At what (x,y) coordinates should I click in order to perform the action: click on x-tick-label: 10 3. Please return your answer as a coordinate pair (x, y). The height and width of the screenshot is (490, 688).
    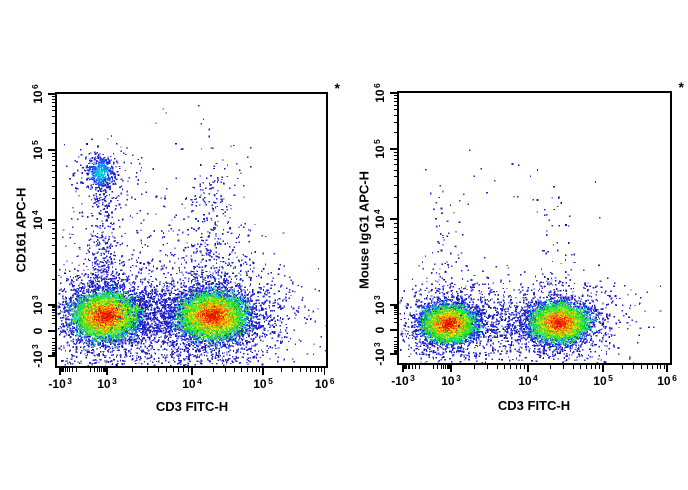
    Looking at the image, I should click on (107, 383).